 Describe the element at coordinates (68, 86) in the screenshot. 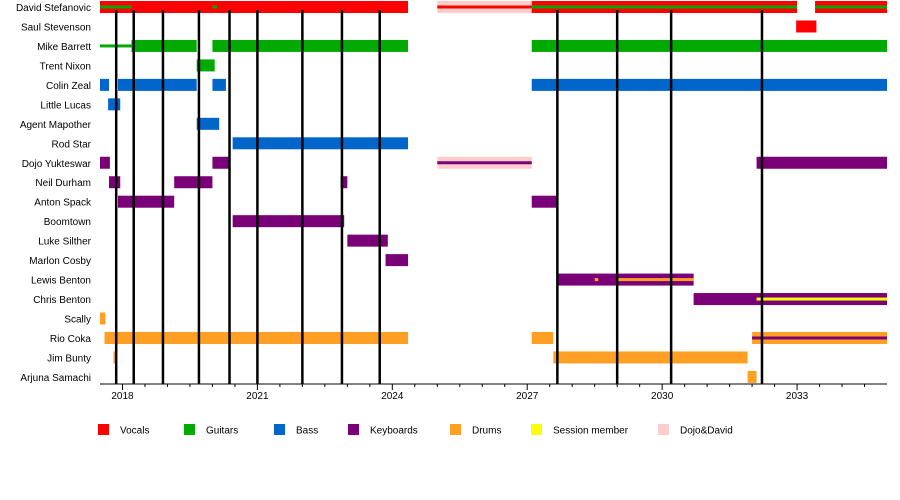

I see `member-label: Colin Zeal` at that location.